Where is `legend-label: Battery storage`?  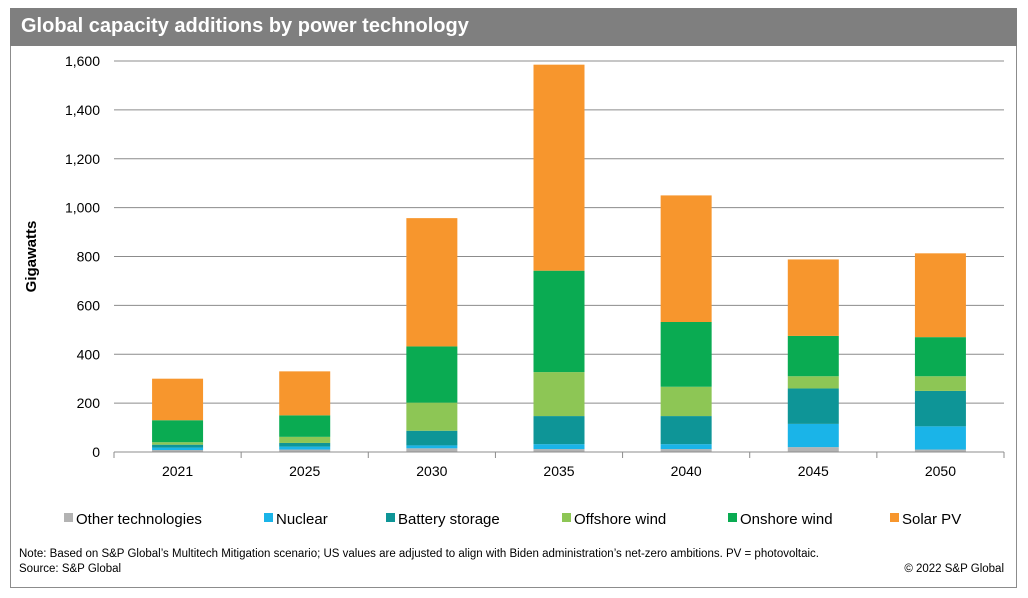 legend-label: Battery storage is located at coordinates (449, 519).